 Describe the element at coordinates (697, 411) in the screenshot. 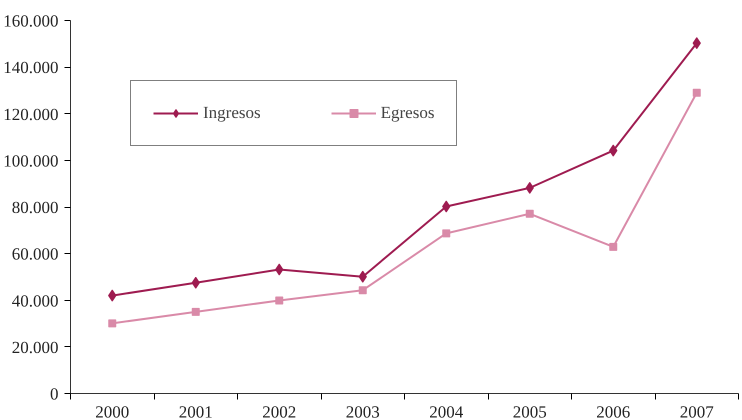

I see `x-tick-label: 2007` at that location.